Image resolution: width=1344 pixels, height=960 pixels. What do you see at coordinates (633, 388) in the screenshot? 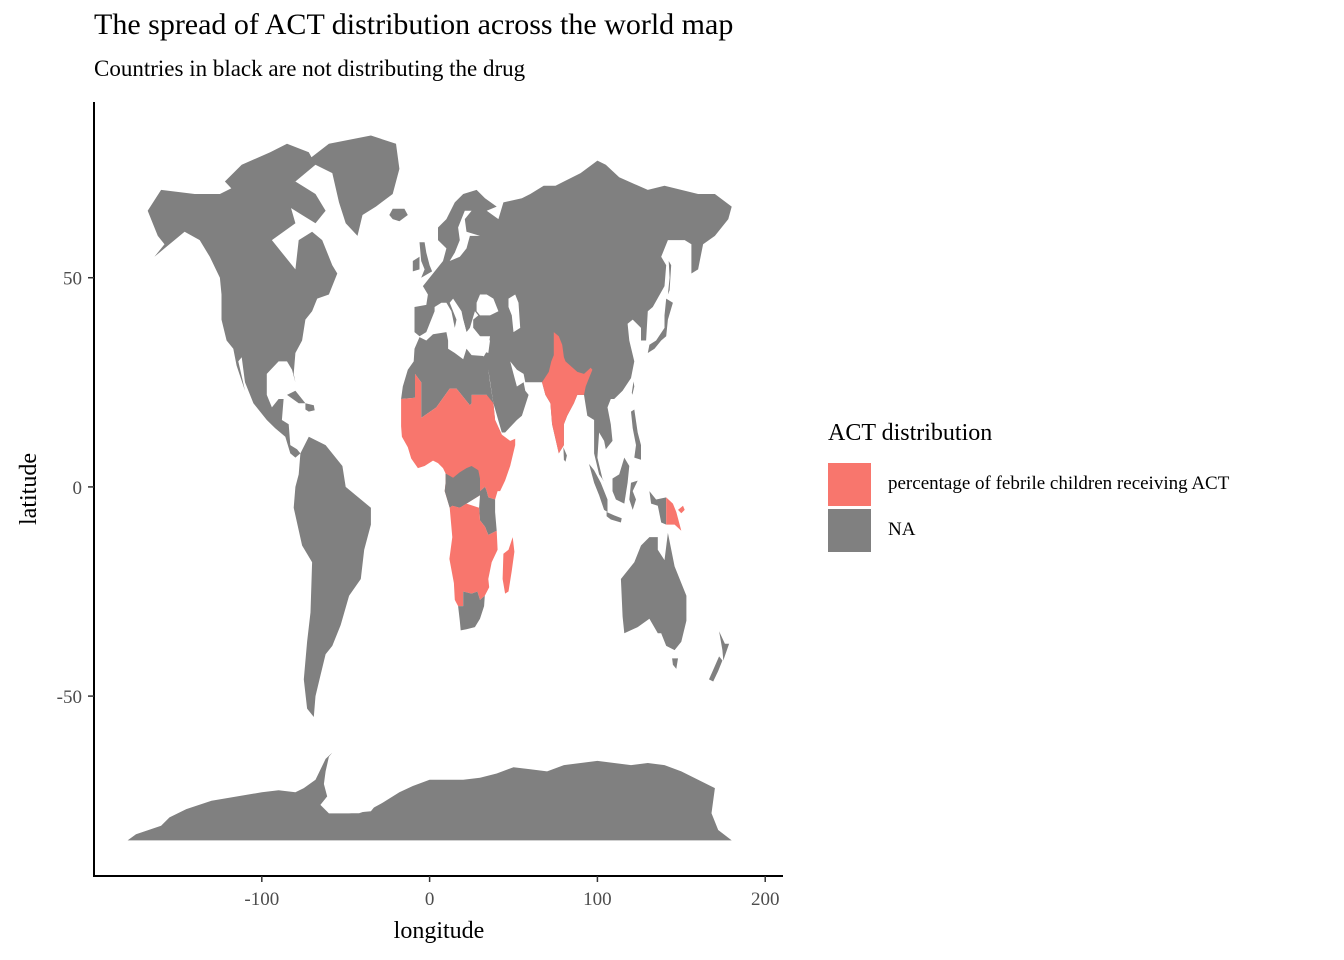
I see `region-taiwan` at bounding box center [633, 388].